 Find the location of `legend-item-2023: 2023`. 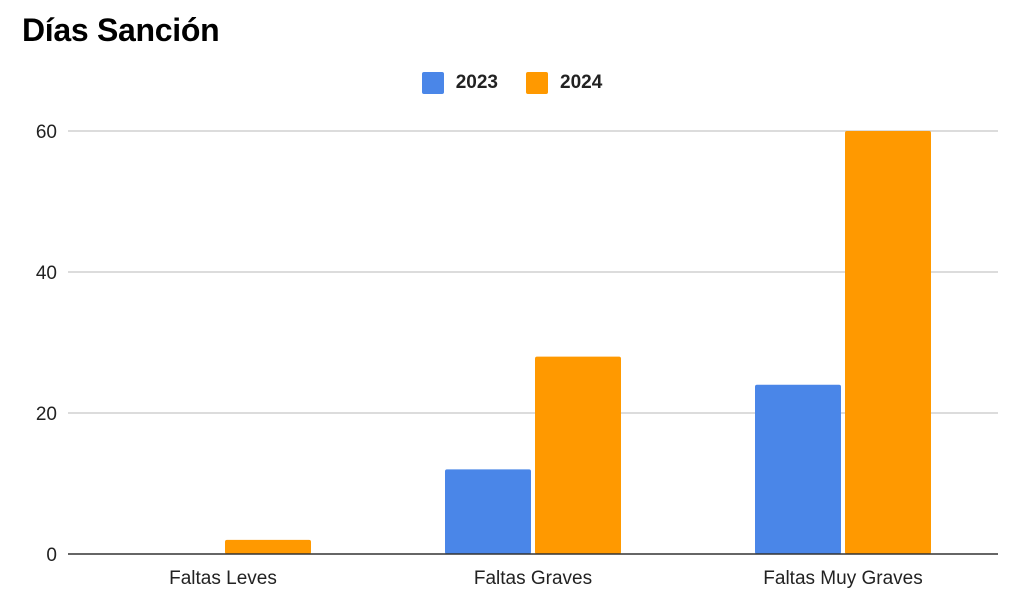

legend-item-2023: 2023 is located at coordinates (459, 83).